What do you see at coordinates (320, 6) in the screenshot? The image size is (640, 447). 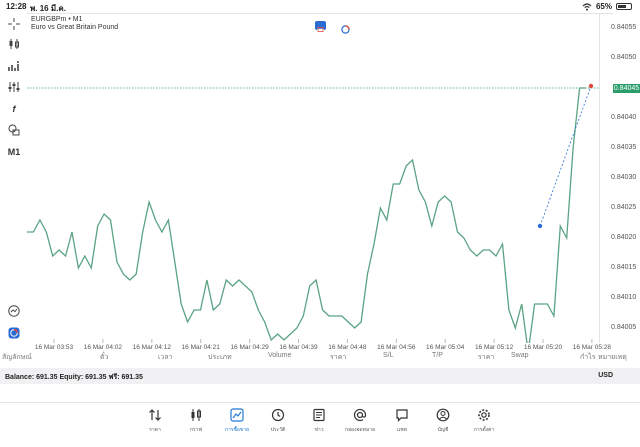 I see `status-bar: 12:28 พ. 16 มี.ค. 65%` at bounding box center [320, 6].